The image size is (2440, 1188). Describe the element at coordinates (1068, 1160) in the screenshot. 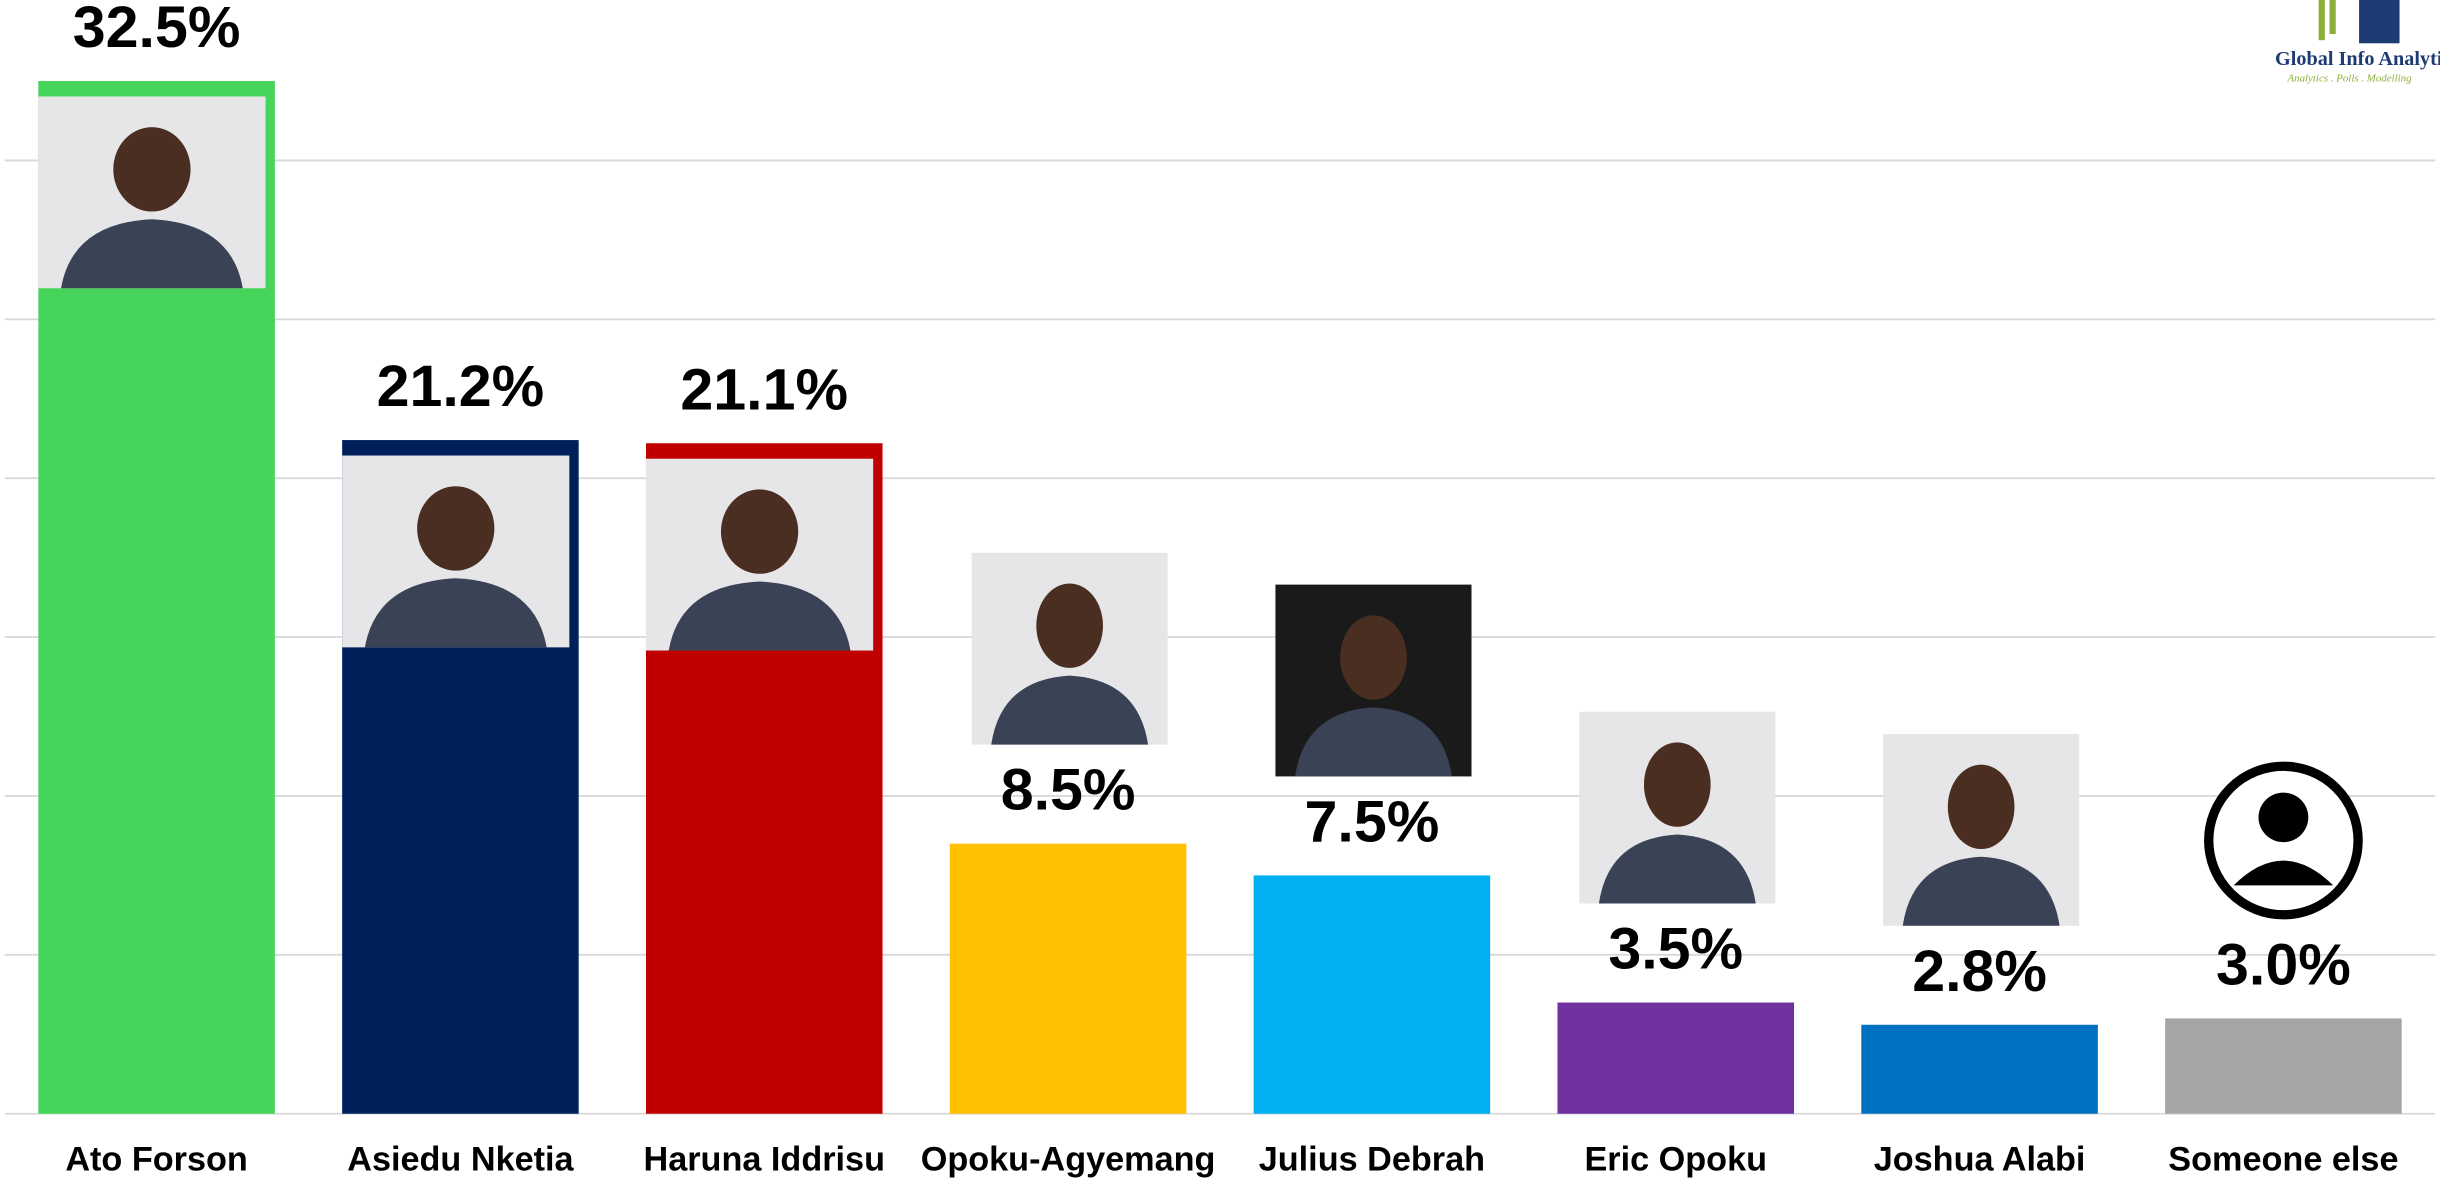

I see `x-tick-label: Opoku-Agyemang` at that location.